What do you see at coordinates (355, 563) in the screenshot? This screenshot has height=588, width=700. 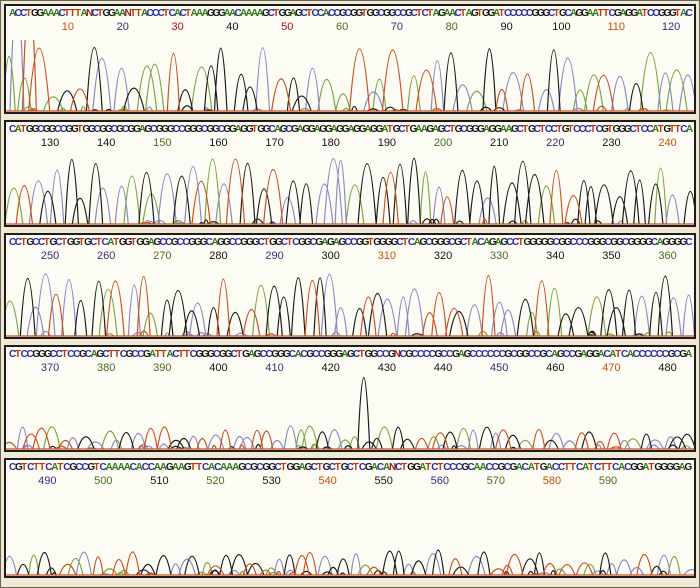 I see `trace-channel-T` at bounding box center [355, 563].